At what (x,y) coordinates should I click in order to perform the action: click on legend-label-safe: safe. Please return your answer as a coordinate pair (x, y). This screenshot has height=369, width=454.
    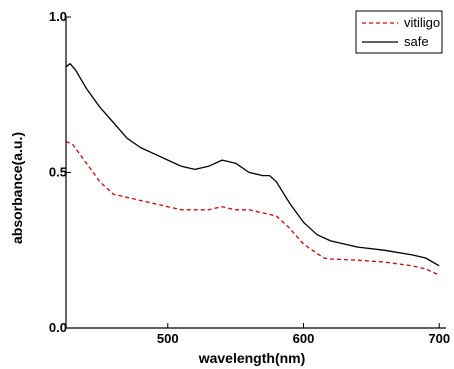
    Looking at the image, I should click on (416, 41).